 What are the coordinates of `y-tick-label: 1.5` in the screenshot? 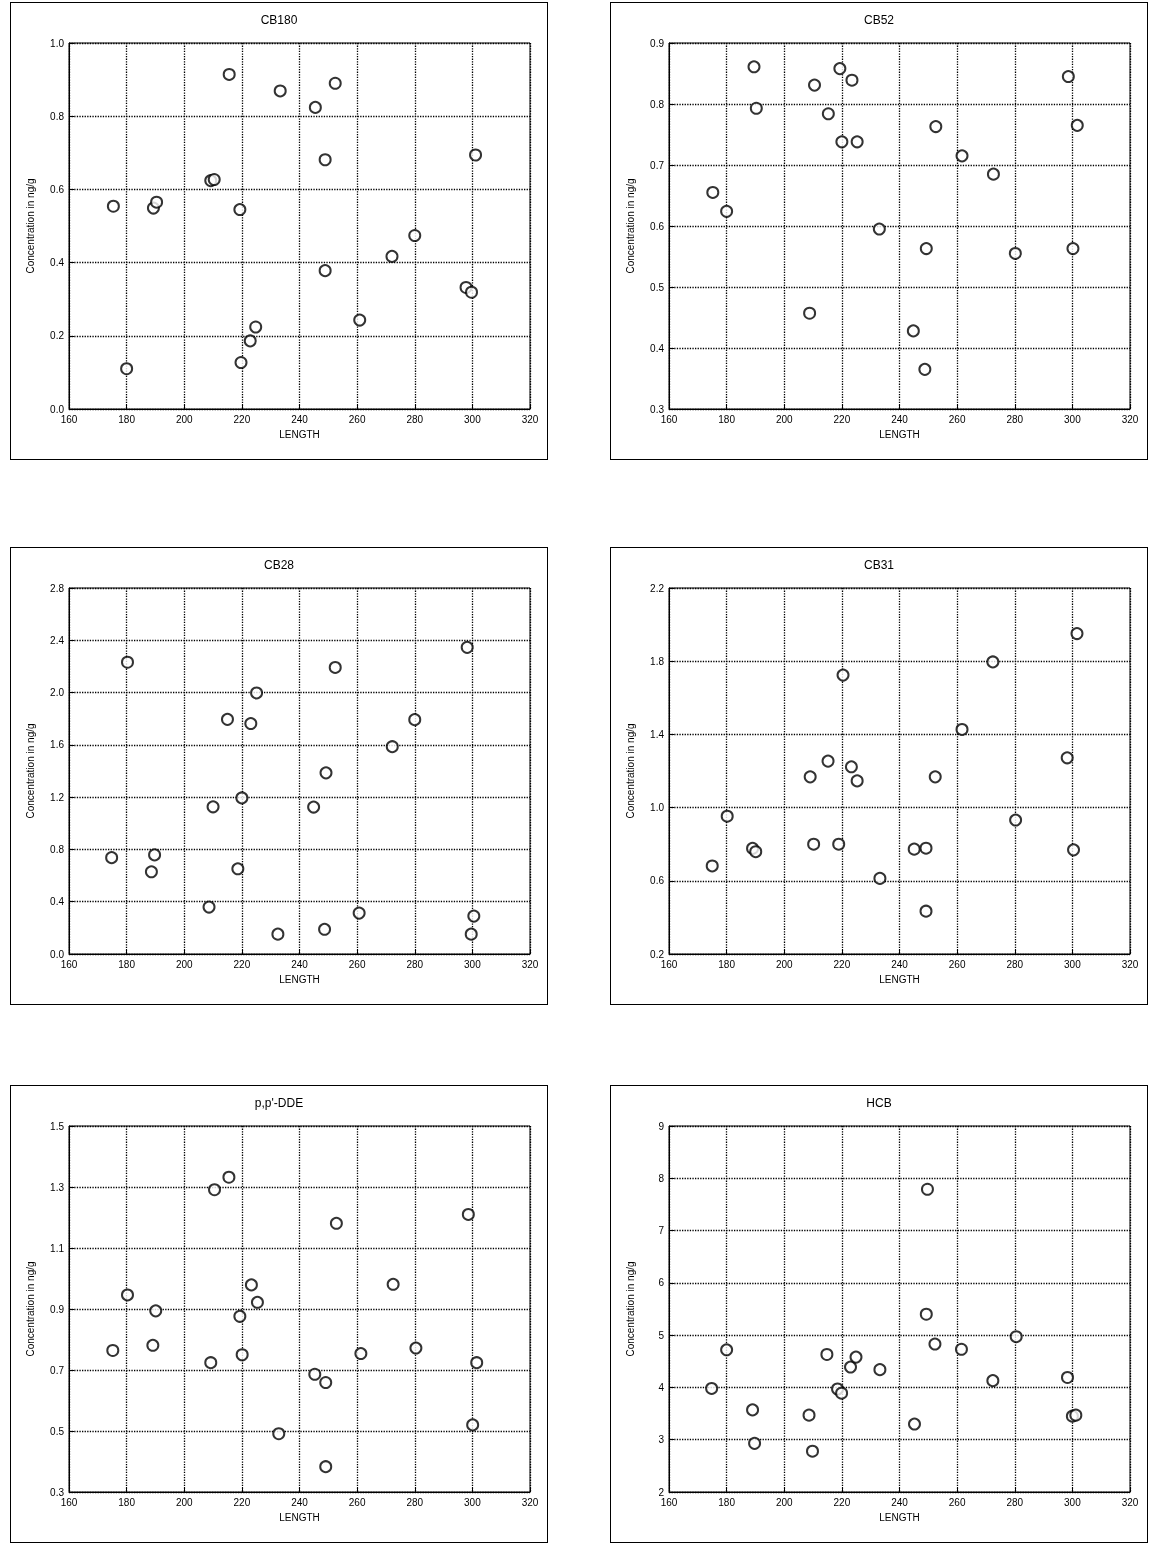 It's located at (57, 1126).